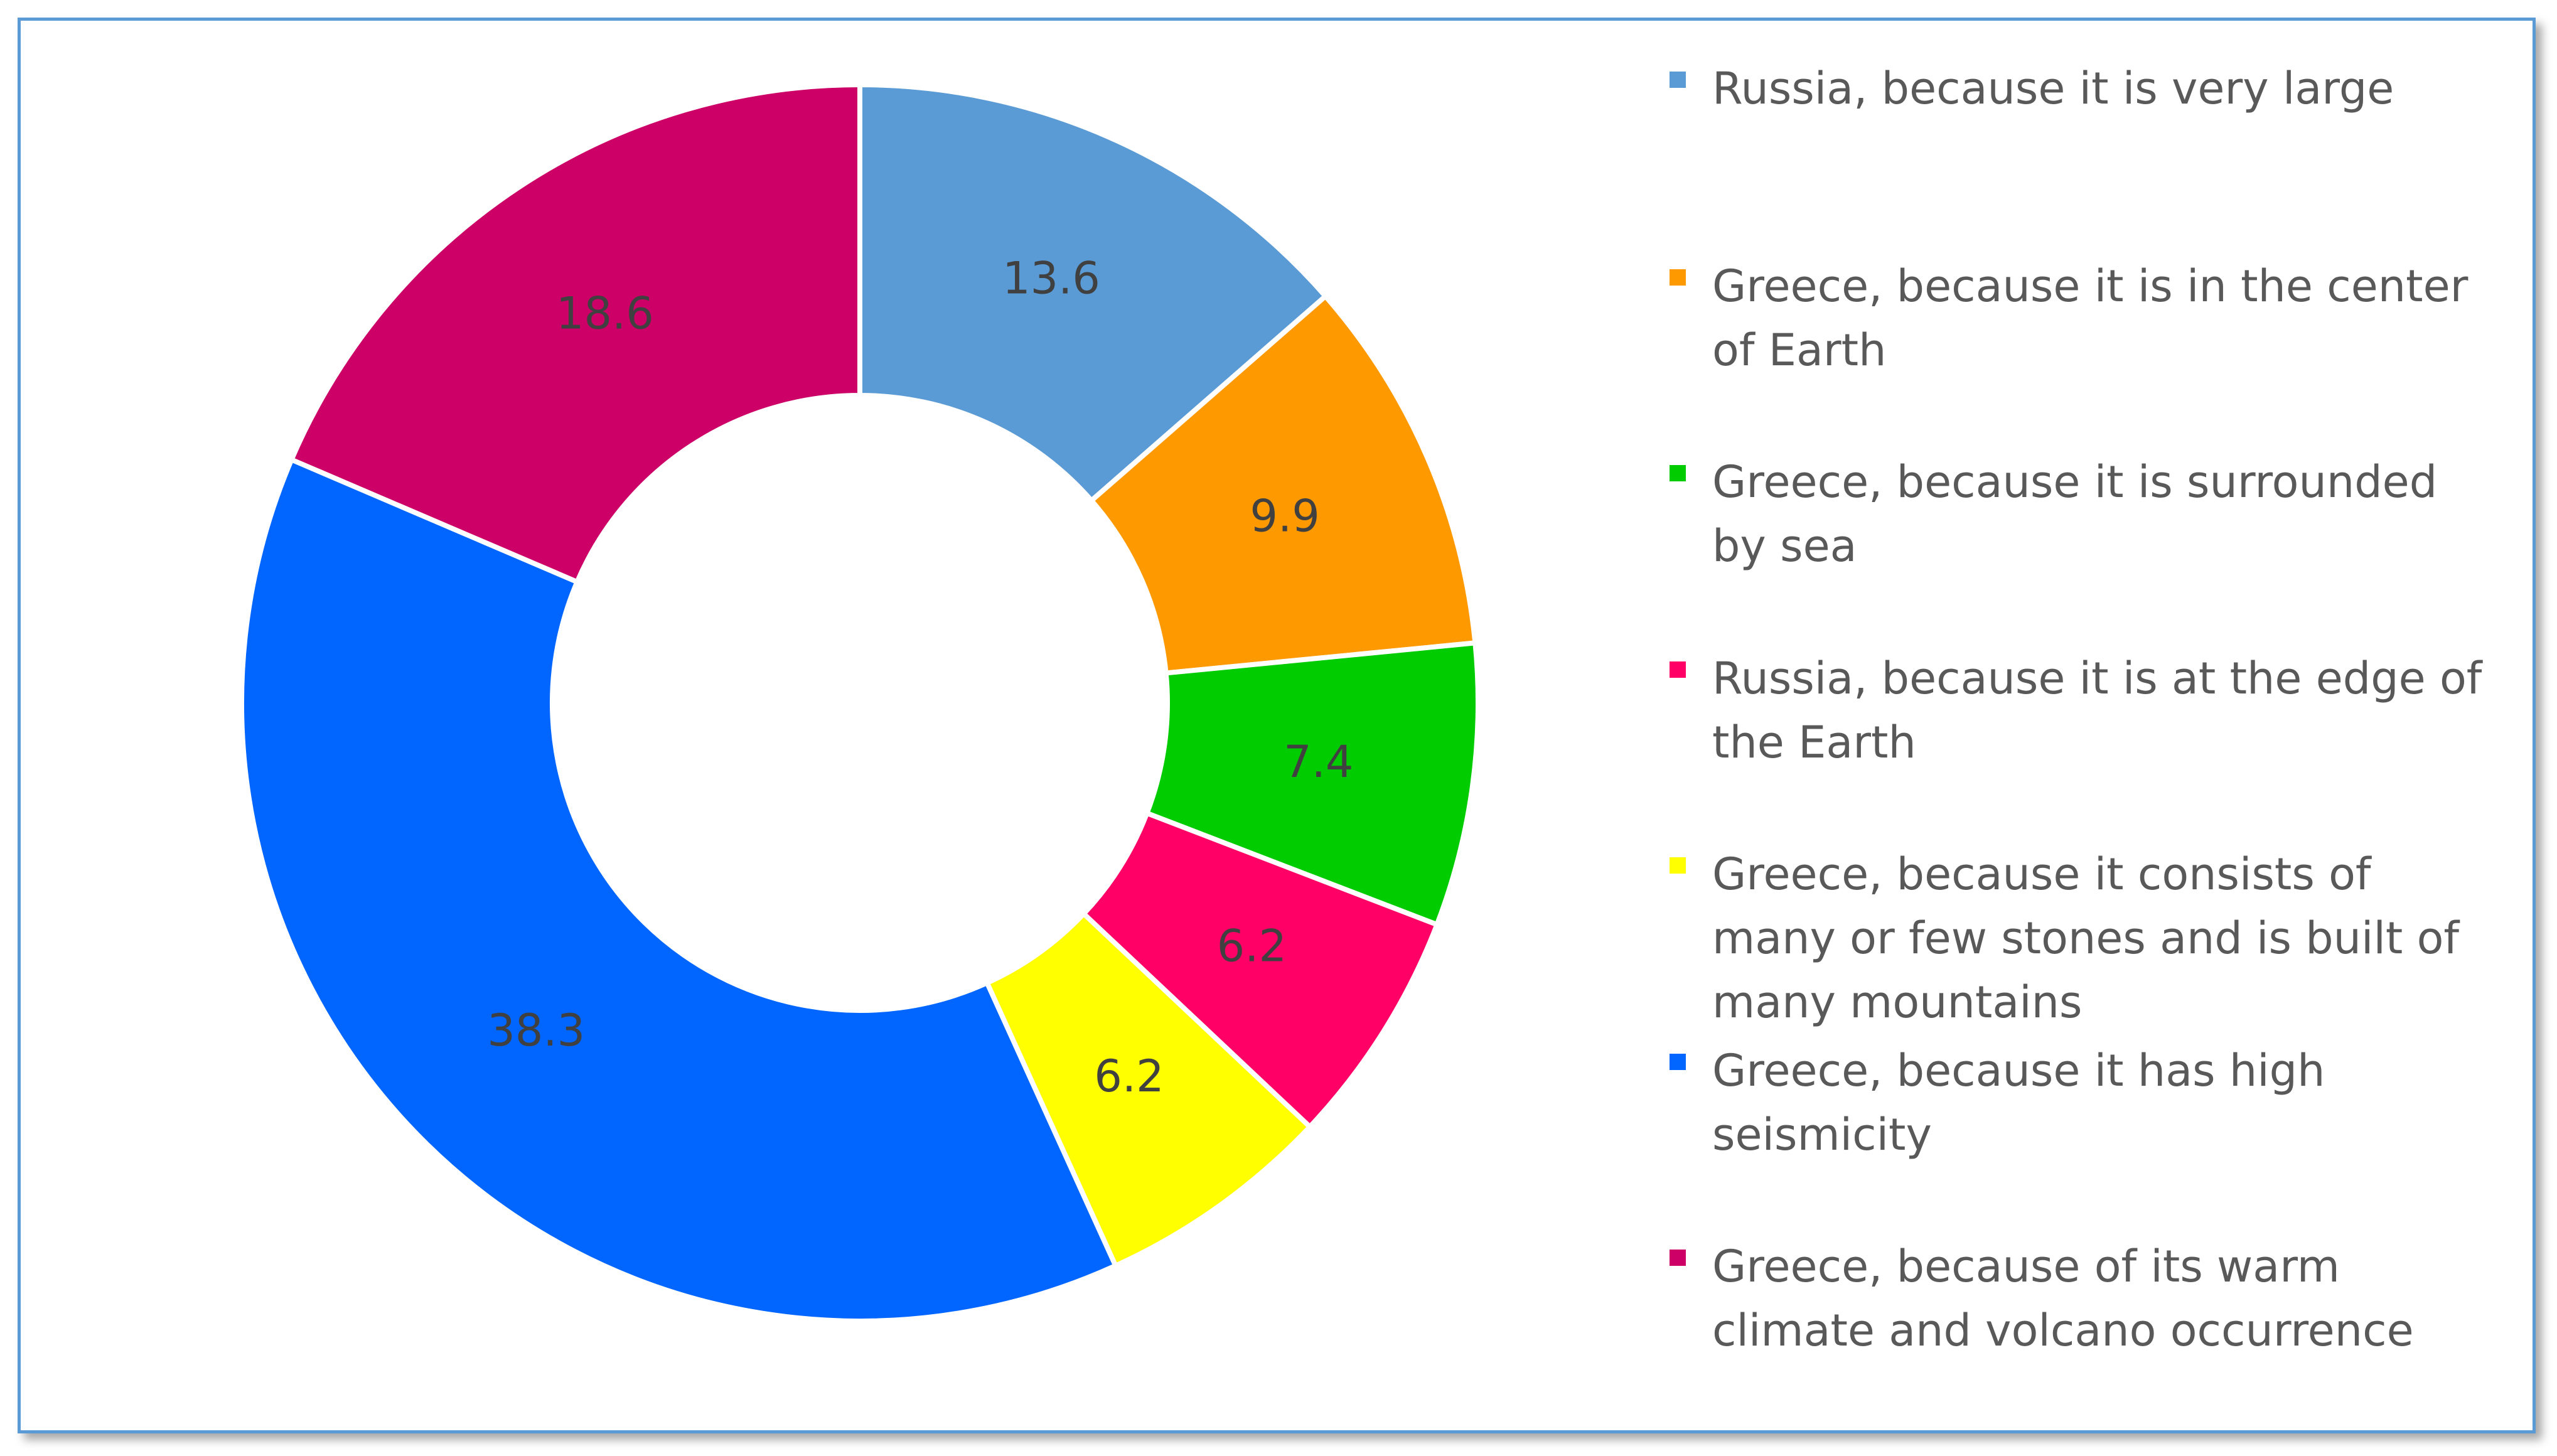  What do you see at coordinates (1051, 278) in the screenshot?
I see `slice-data-label: 13.6` at bounding box center [1051, 278].